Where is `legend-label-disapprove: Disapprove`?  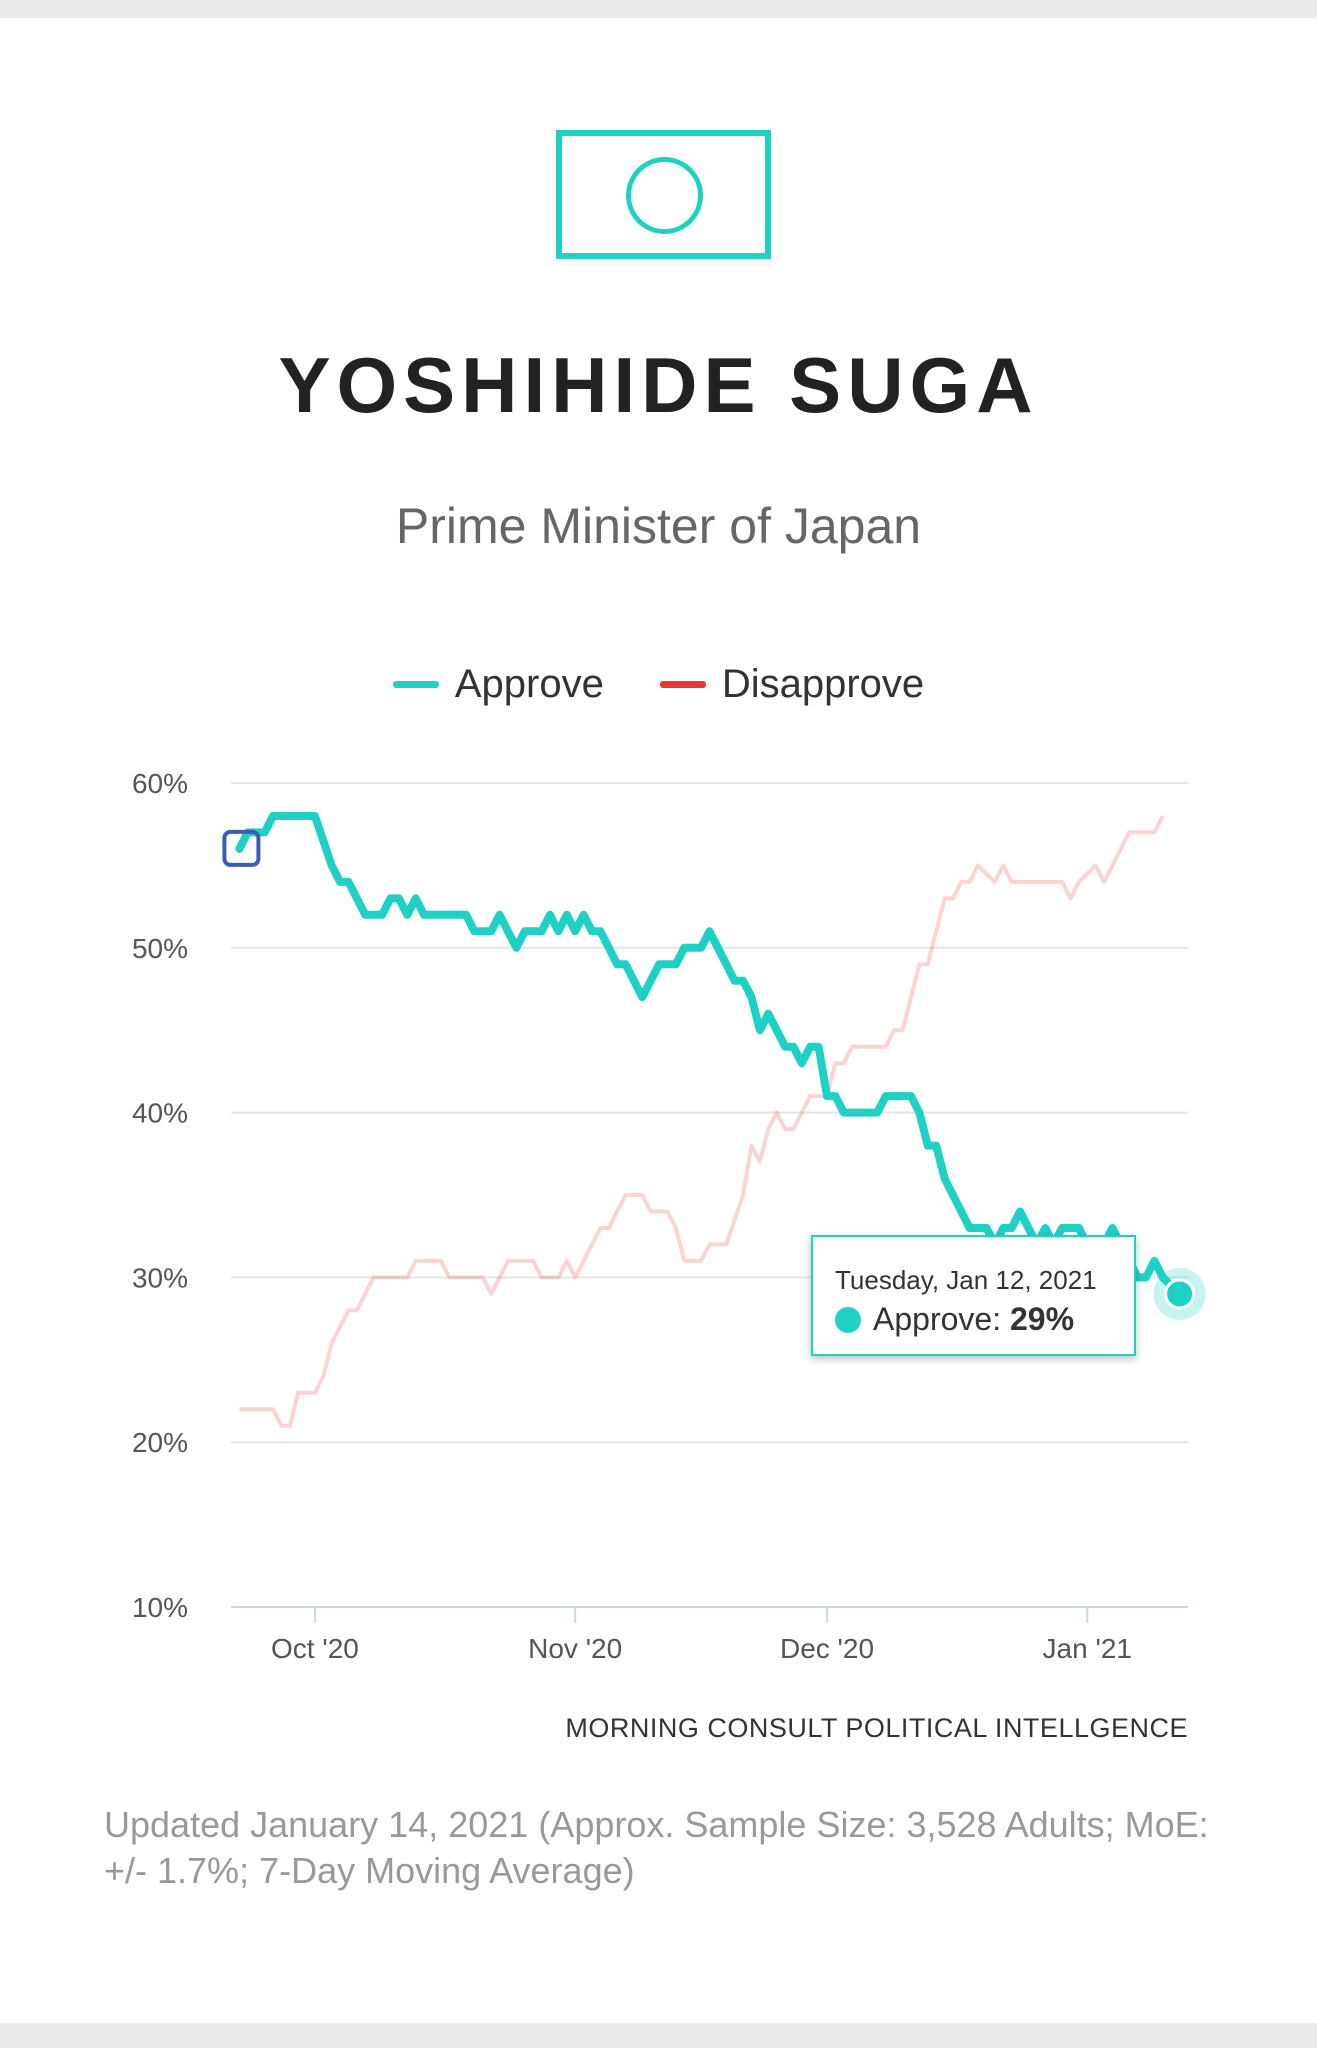
legend-label-disapprove: Disapprove is located at coordinates (823, 684).